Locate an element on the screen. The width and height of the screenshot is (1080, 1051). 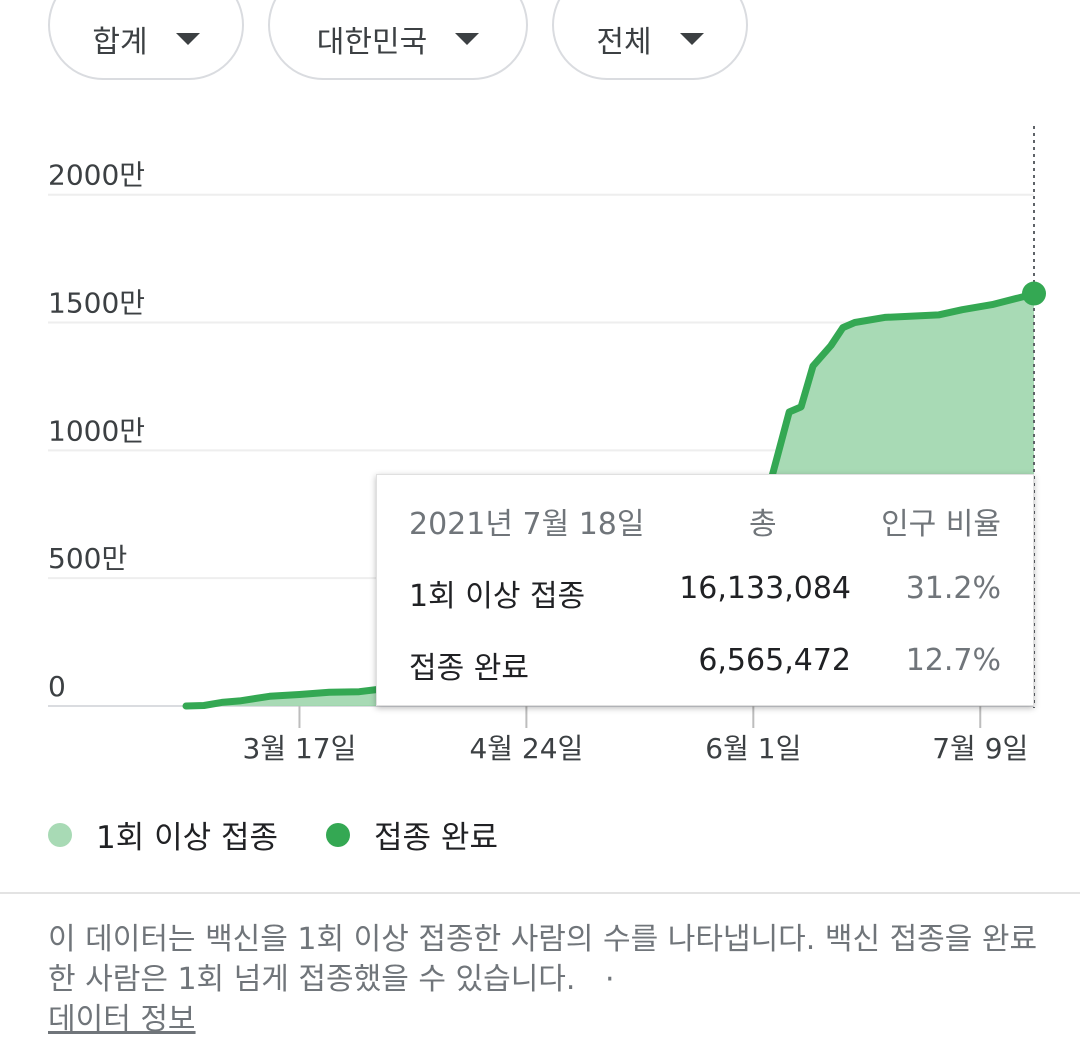
legend-dot-first-dose is located at coordinates (60, 834).